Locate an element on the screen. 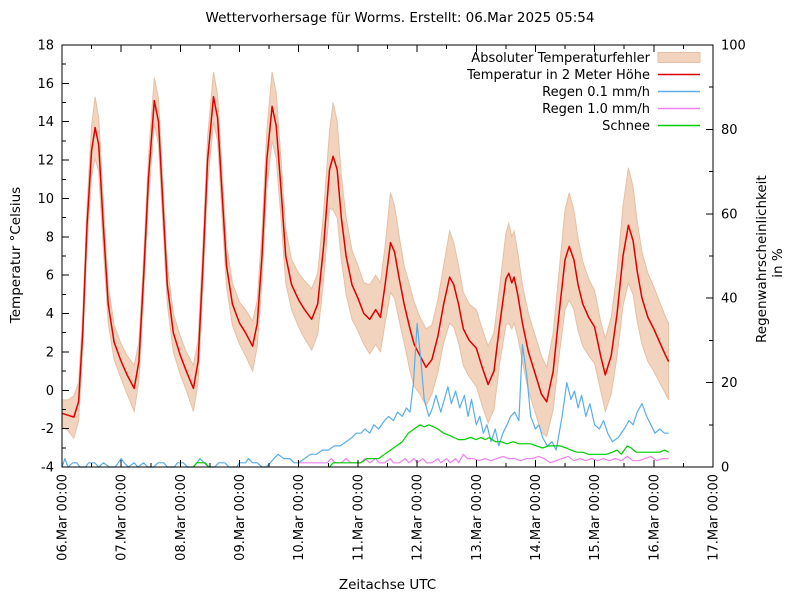 This screenshot has height=600, width=800. legend-label: Absoluter Temperaturfehler is located at coordinates (560, 58).